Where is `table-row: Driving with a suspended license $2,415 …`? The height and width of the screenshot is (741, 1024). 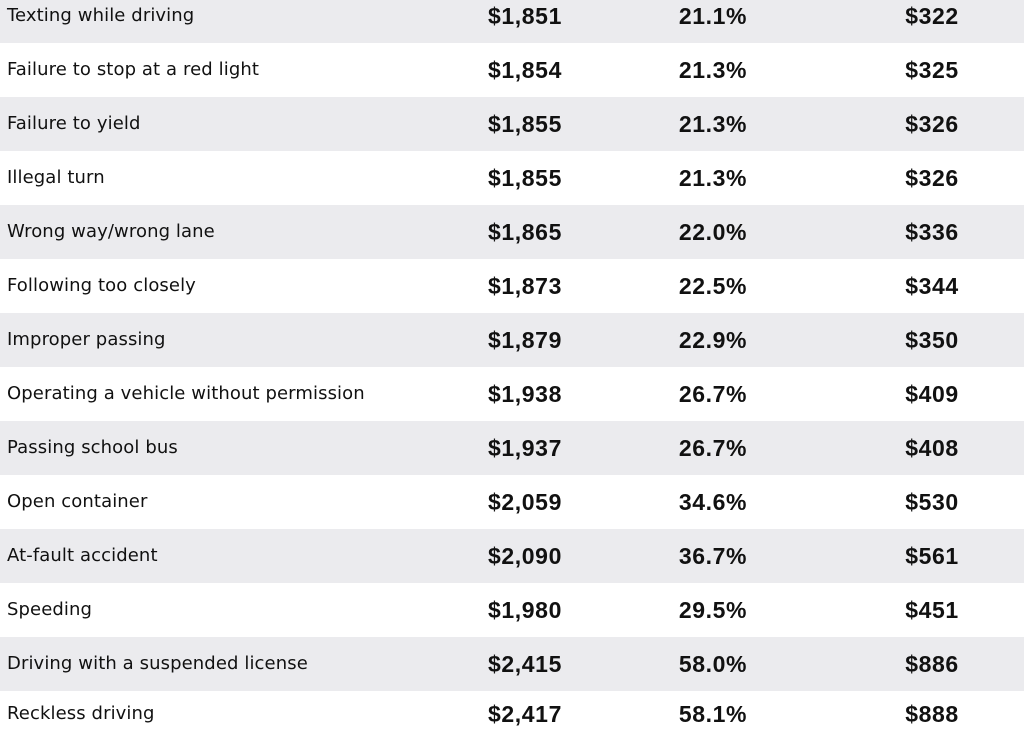
table-row: Driving with a suspended license $2,415 … is located at coordinates (512, 664).